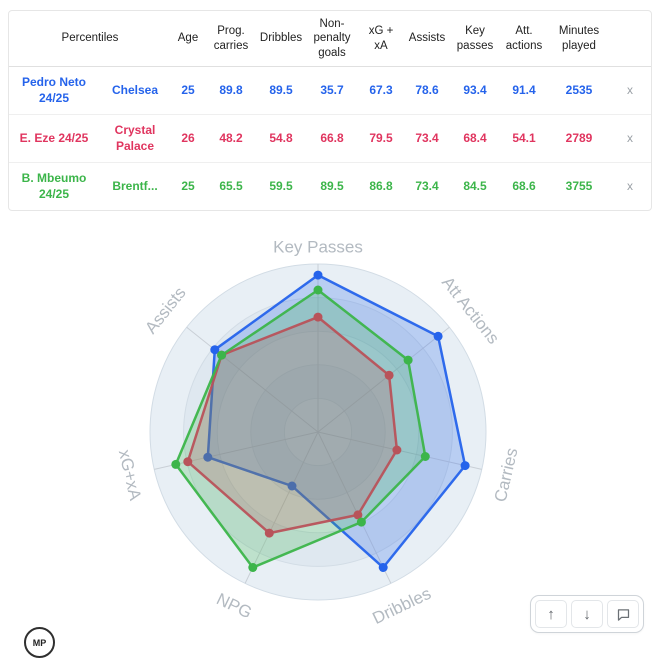 This screenshot has height=658, width=660. Describe the element at coordinates (381, 38) in the screenshot. I see `column-header-xg-xa: xG + xA` at that location.